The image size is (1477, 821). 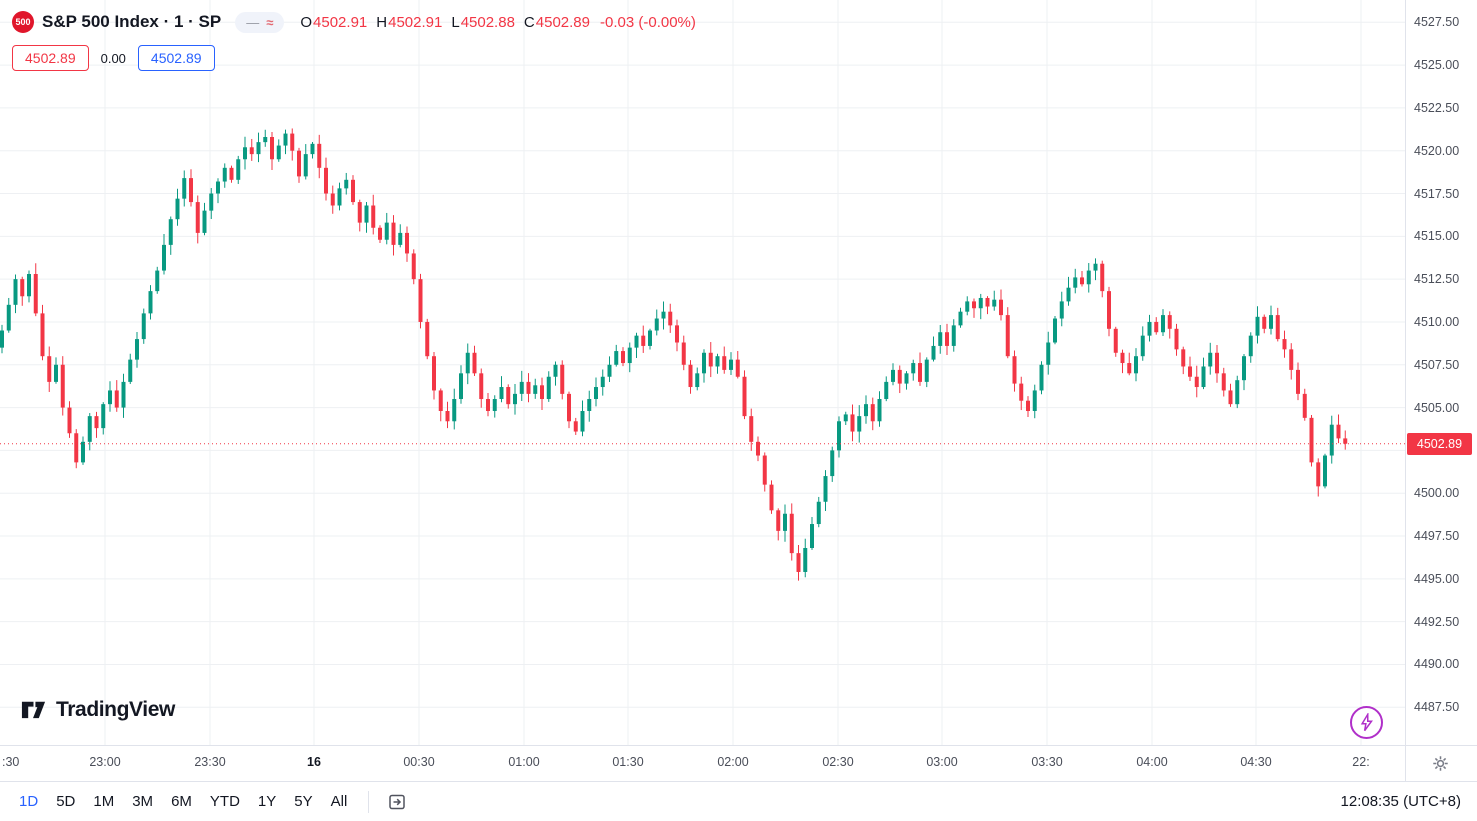 What do you see at coordinates (648, 22) in the screenshot?
I see `change-value: -0.03 (-0.00%)` at bounding box center [648, 22].